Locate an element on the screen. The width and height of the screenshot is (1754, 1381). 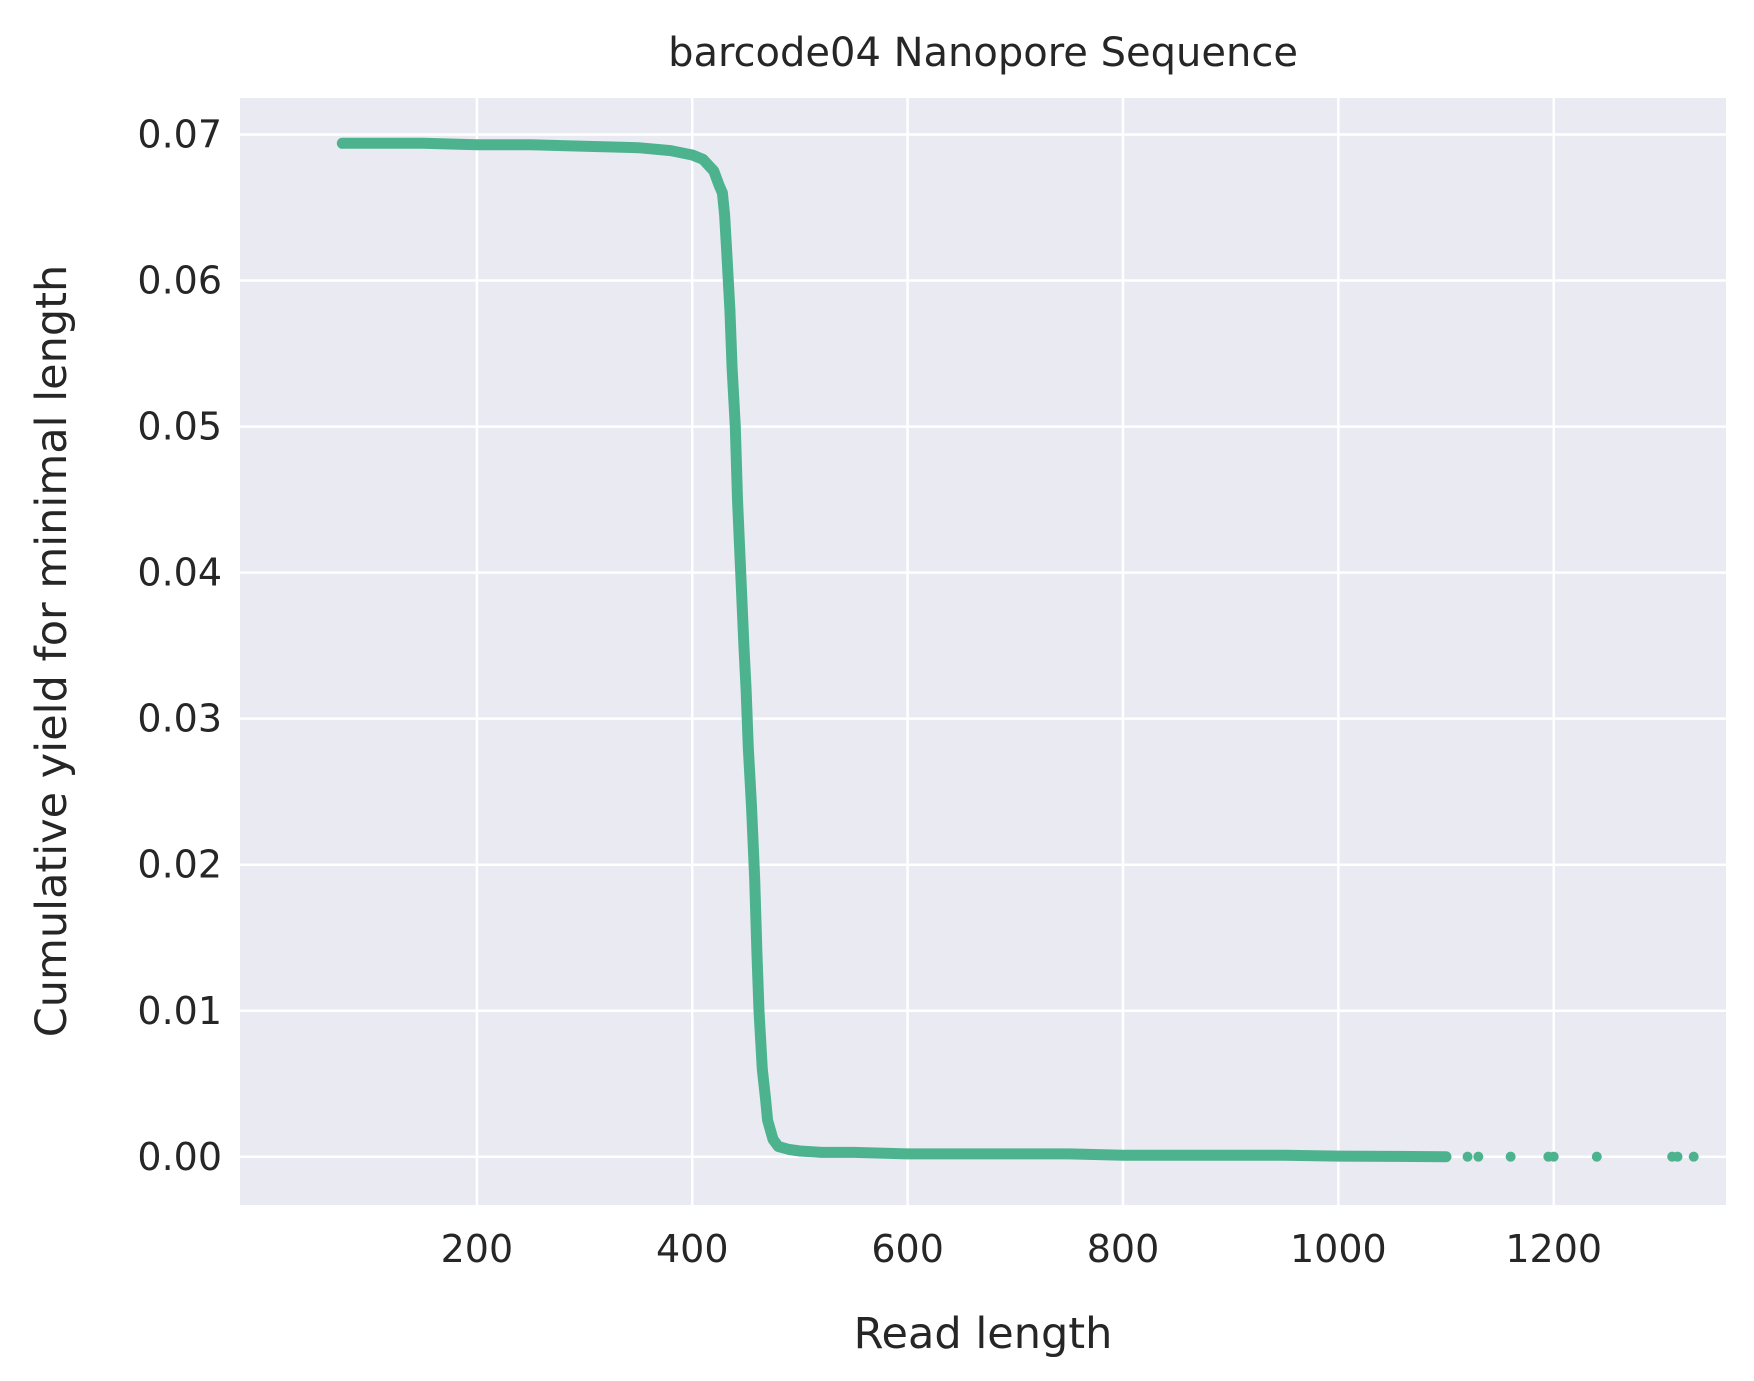
y-tick-label: 0.01 is located at coordinates (179, 1011).